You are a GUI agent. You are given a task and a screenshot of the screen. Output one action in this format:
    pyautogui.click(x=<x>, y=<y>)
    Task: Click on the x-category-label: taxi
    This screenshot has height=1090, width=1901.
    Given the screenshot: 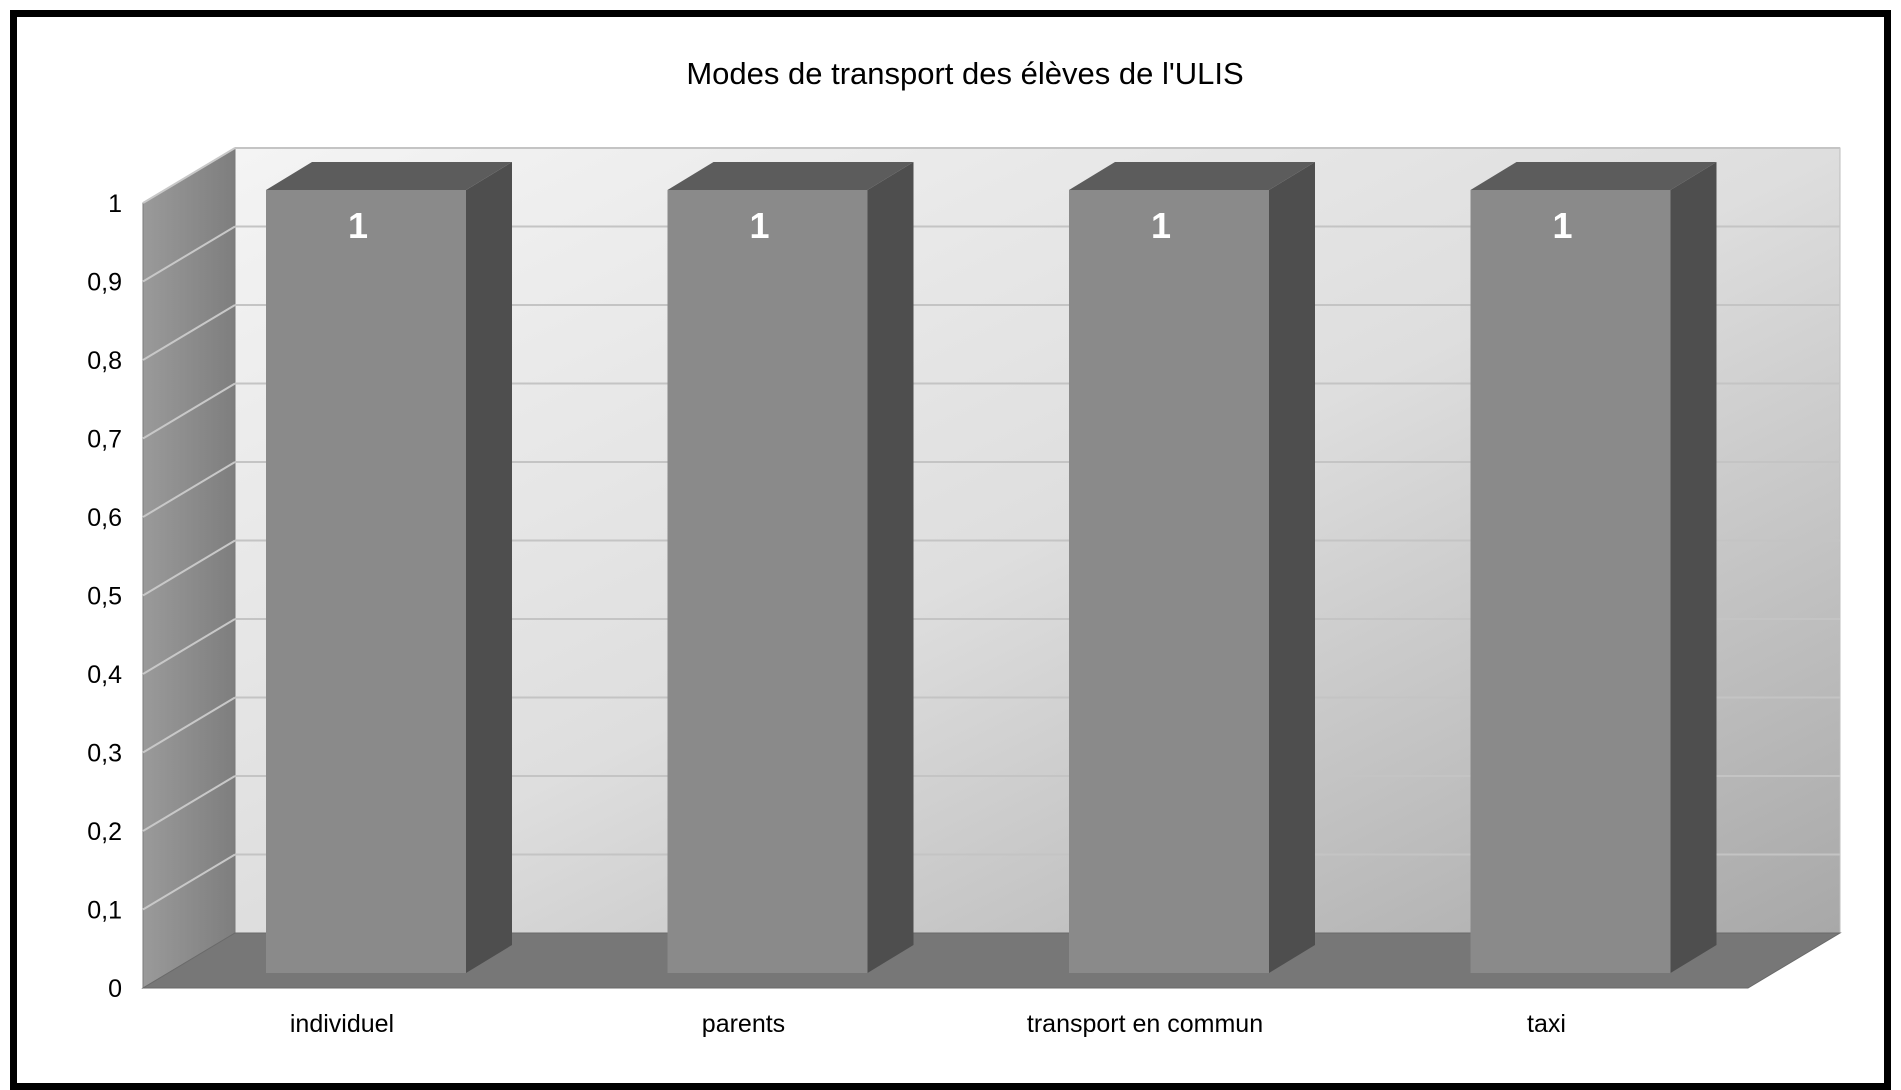 What is the action you would take?
    pyautogui.click(x=1546, y=1024)
    